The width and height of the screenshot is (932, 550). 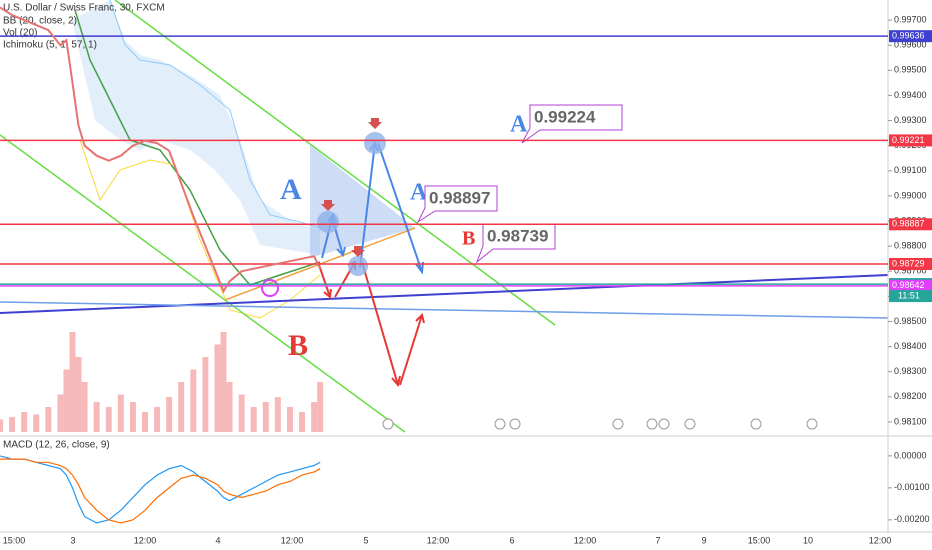 I want to click on y-tick-label: 0.98100, so click(x=910, y=421).